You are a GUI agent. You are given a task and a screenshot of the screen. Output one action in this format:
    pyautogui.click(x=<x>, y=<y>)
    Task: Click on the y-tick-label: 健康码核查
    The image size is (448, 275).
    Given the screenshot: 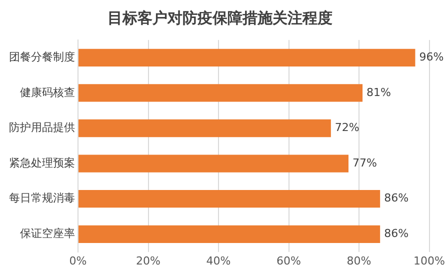 What is the action you would take?
    pyautogui.click(x=47, y=92)
    